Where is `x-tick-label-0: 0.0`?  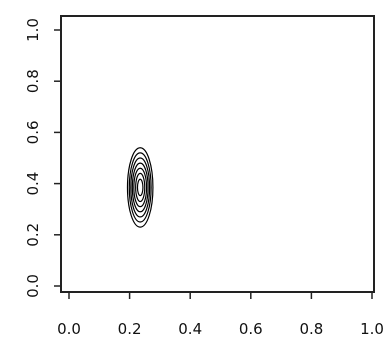
x-tick-label-0: 0.0 is located at coordinates (69, 329).